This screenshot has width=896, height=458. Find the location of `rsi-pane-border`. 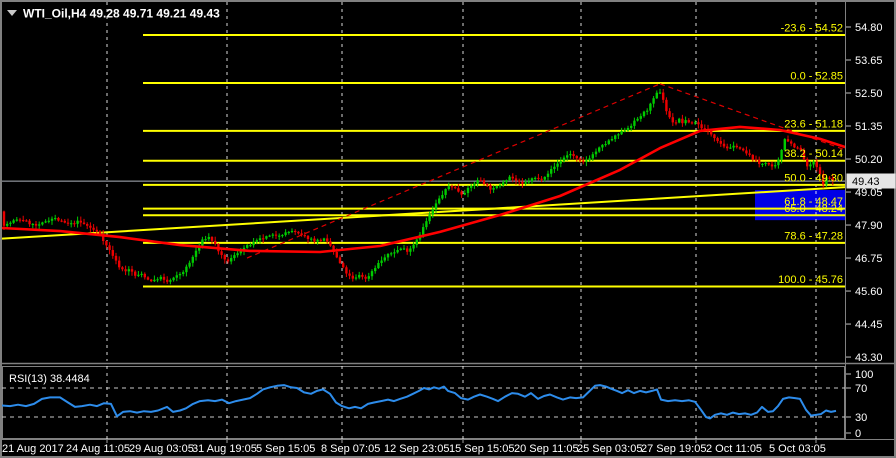

rsi-pane-border is located at coordinates (423, 402).